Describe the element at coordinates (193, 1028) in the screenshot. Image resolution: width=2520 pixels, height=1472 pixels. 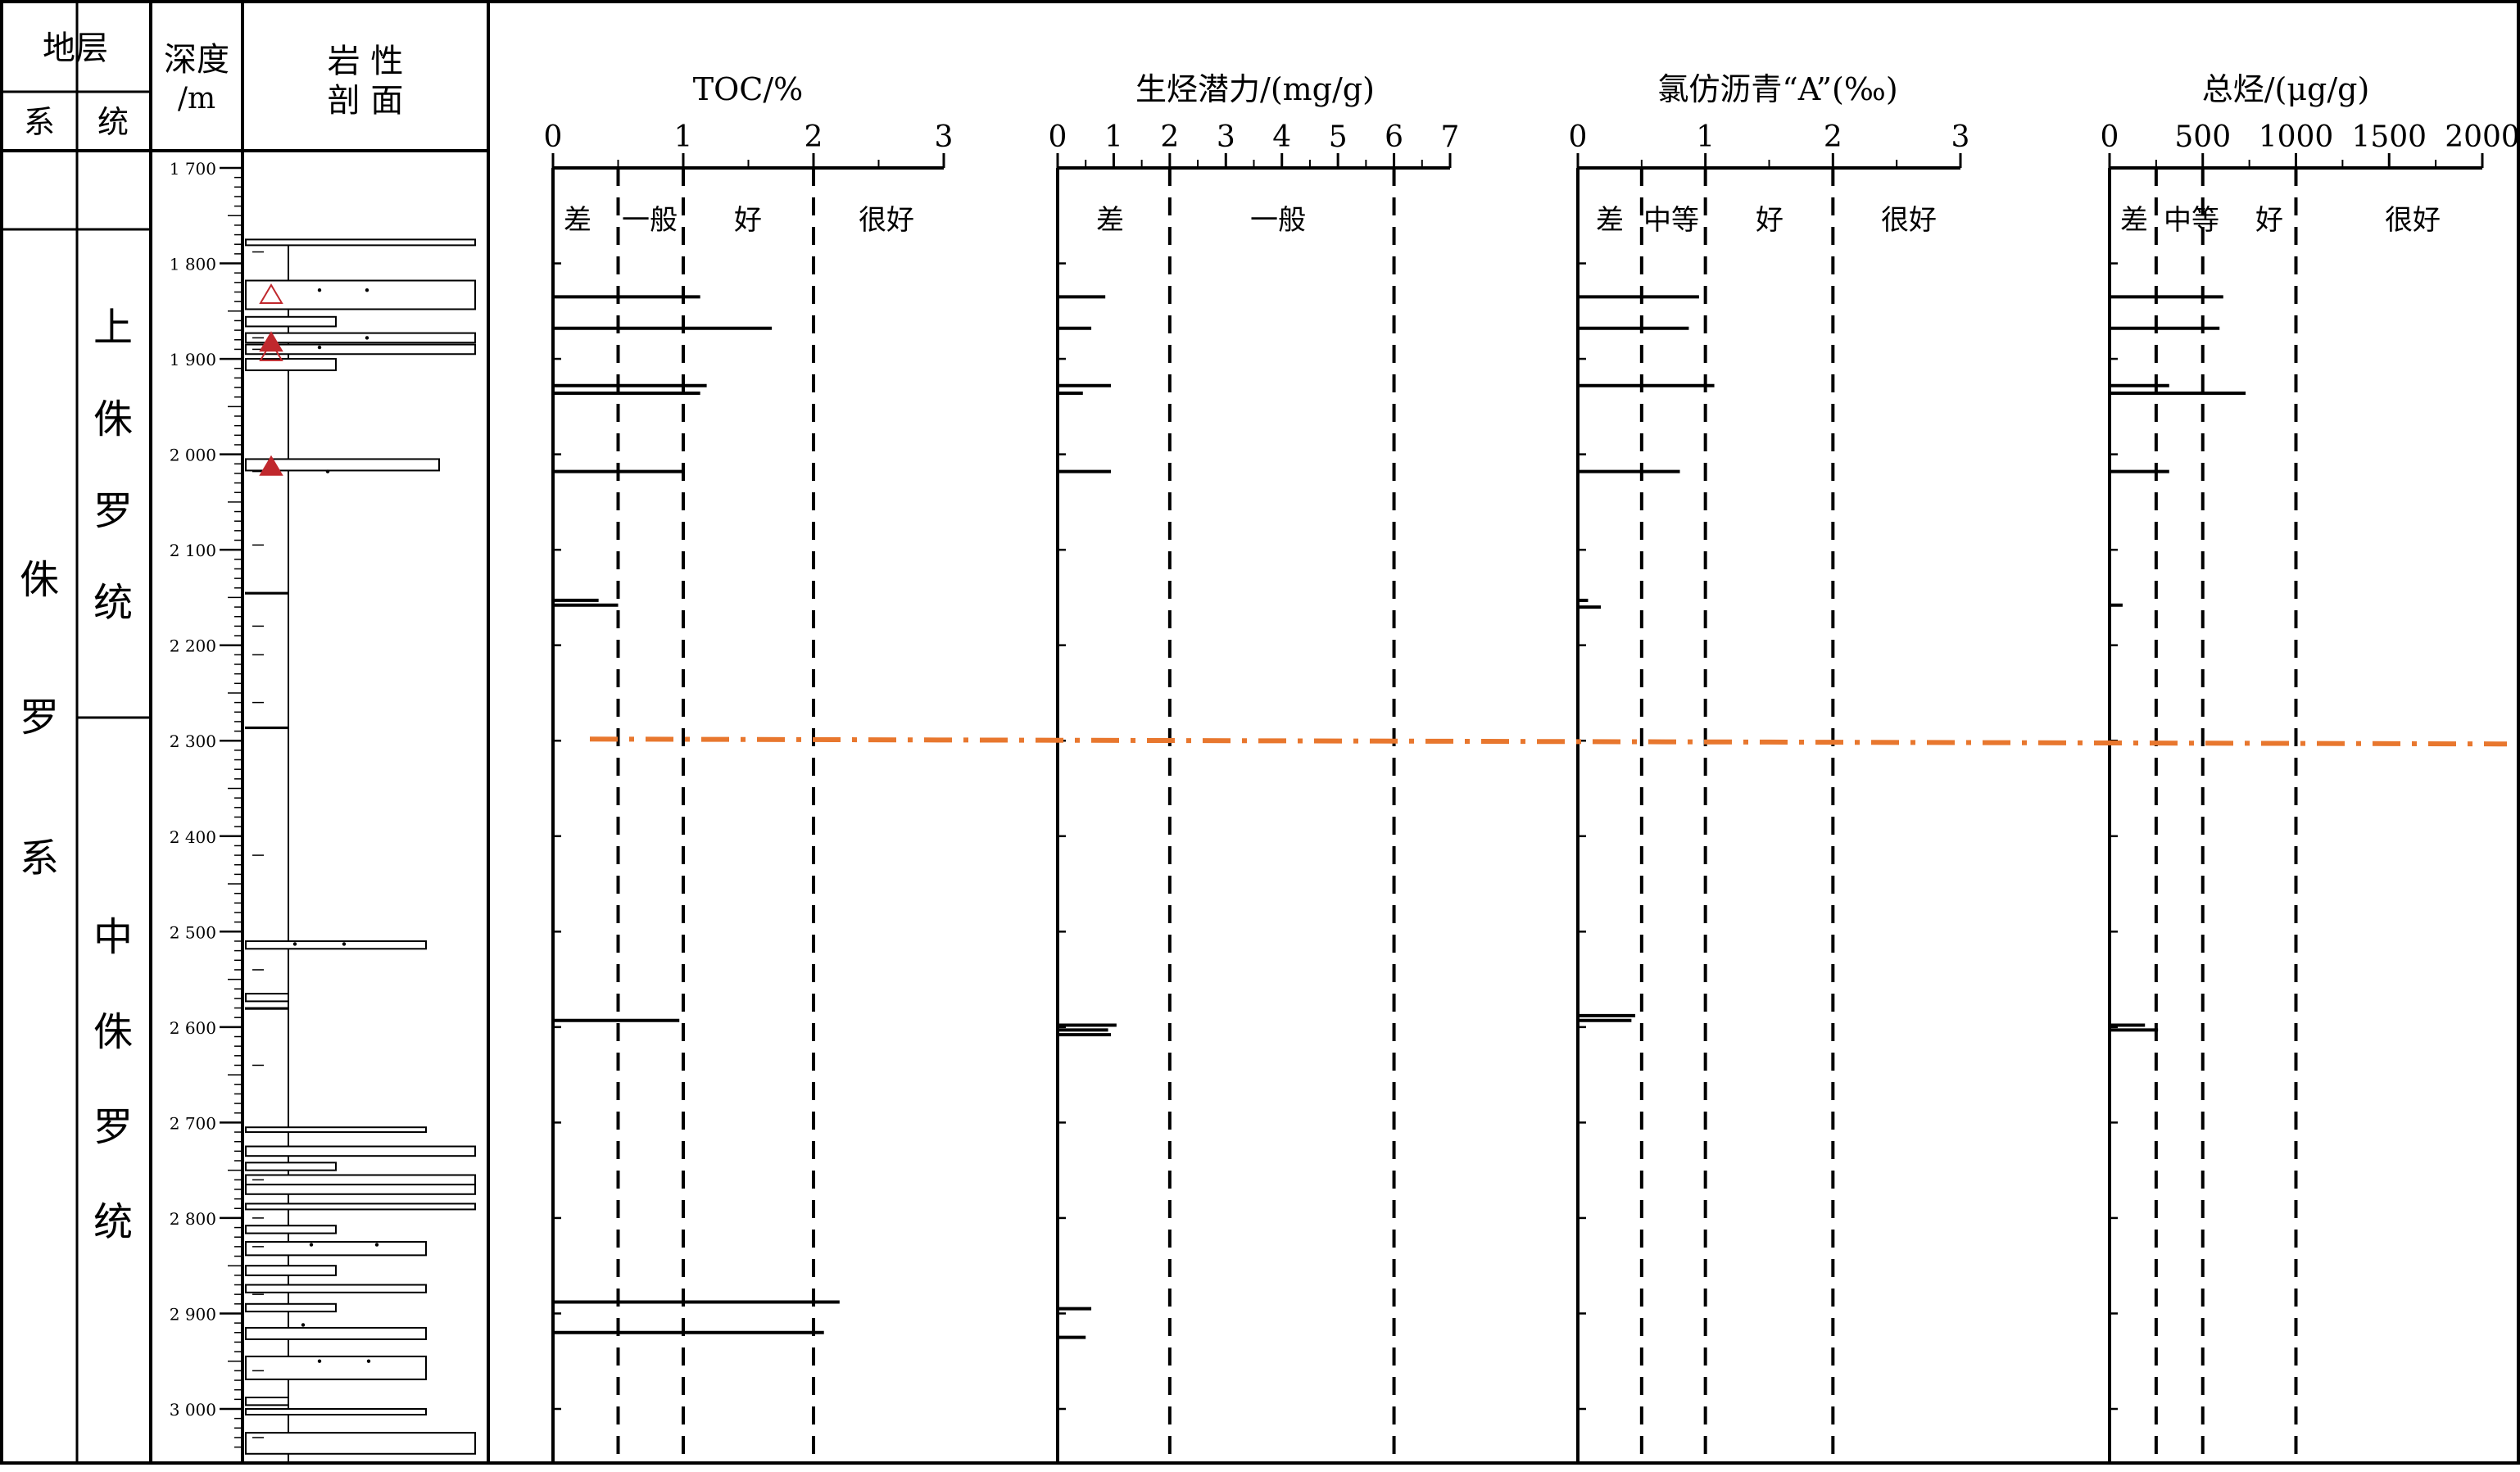
I see `depth-tick-label: 2 600` at that location.